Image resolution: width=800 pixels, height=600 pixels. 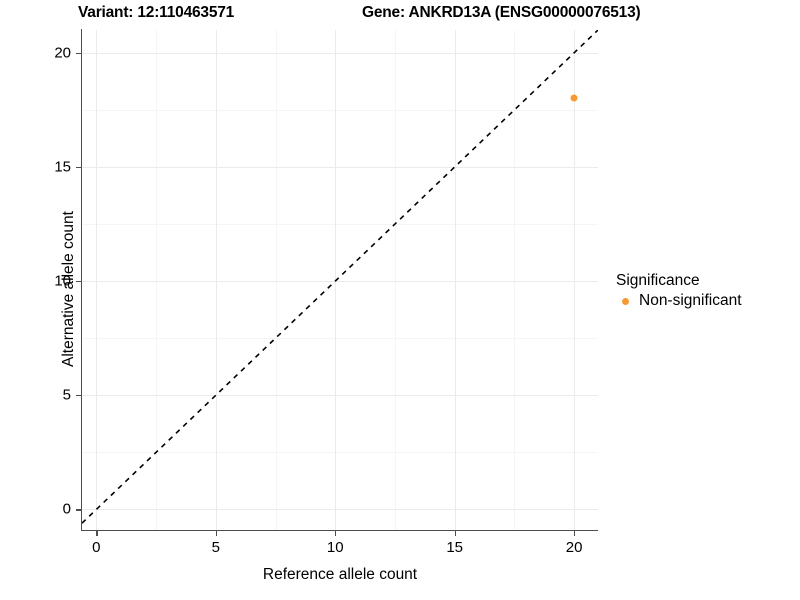 What do you see at coordinates (156, 12) in the screenshot?
I see `variant-title: Variant: 12:110463571` at bounding box center [156, 12].